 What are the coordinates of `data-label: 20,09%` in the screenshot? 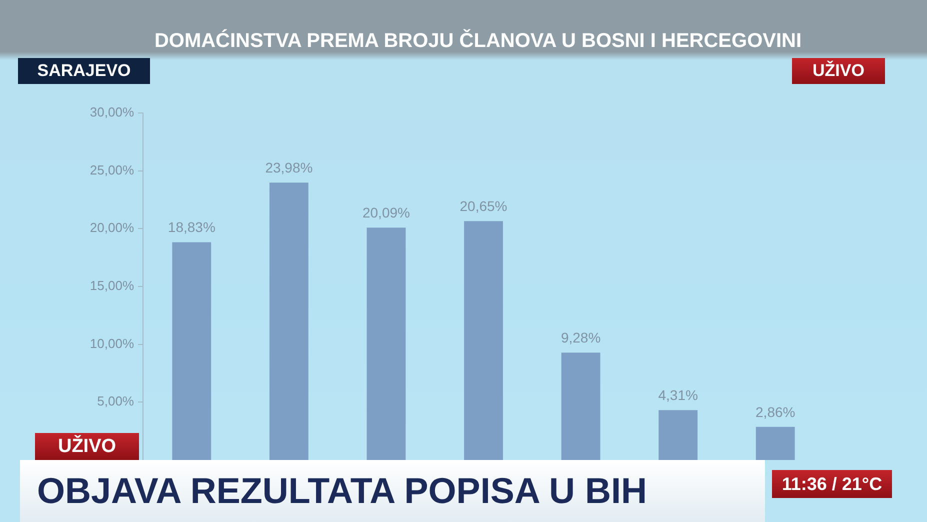 It's located at (386, 212).